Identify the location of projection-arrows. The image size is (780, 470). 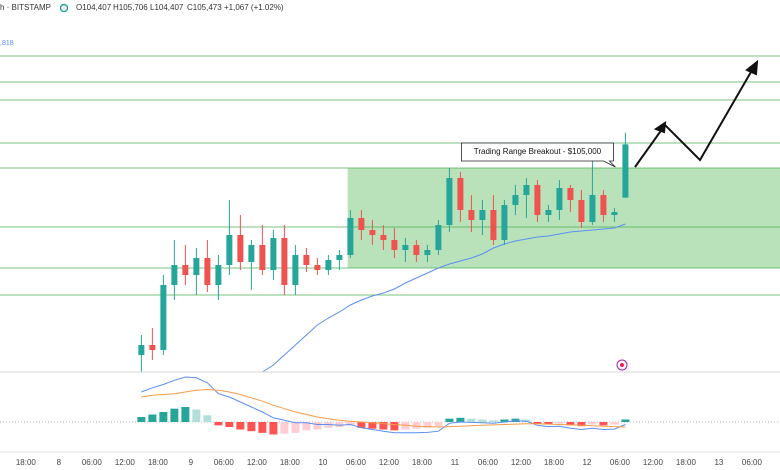
(696, 113).